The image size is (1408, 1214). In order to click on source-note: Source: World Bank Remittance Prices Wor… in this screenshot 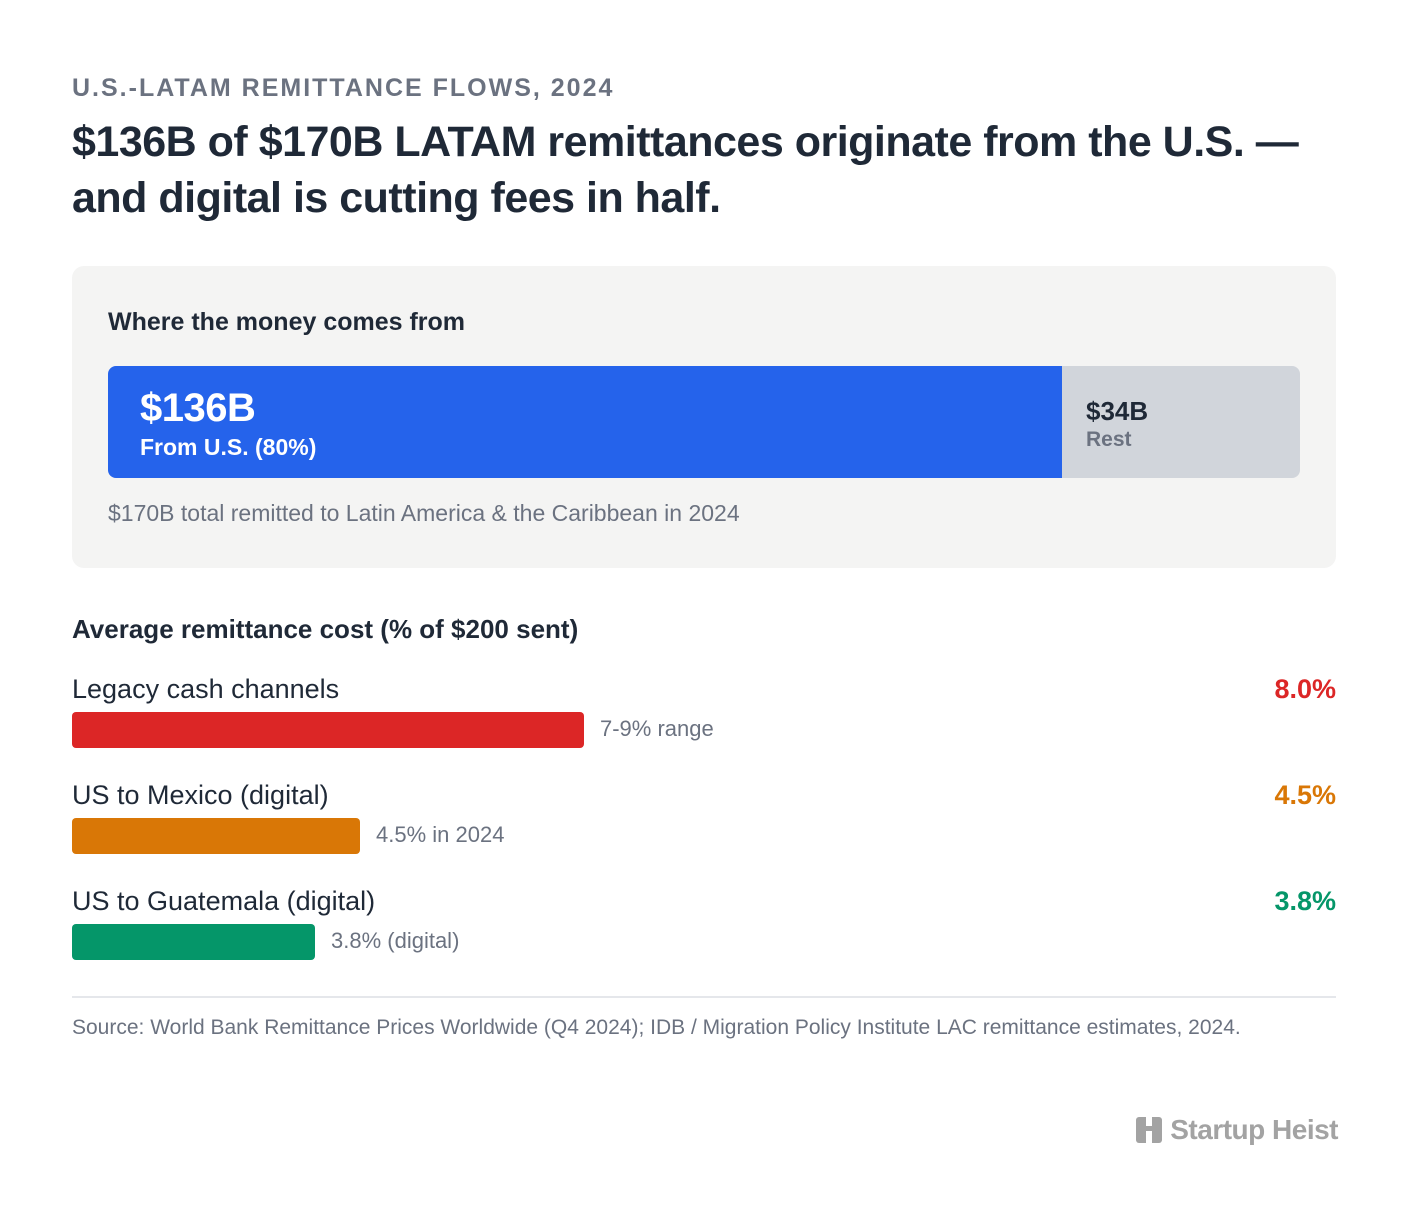, I will do `click(656, 1027)`.